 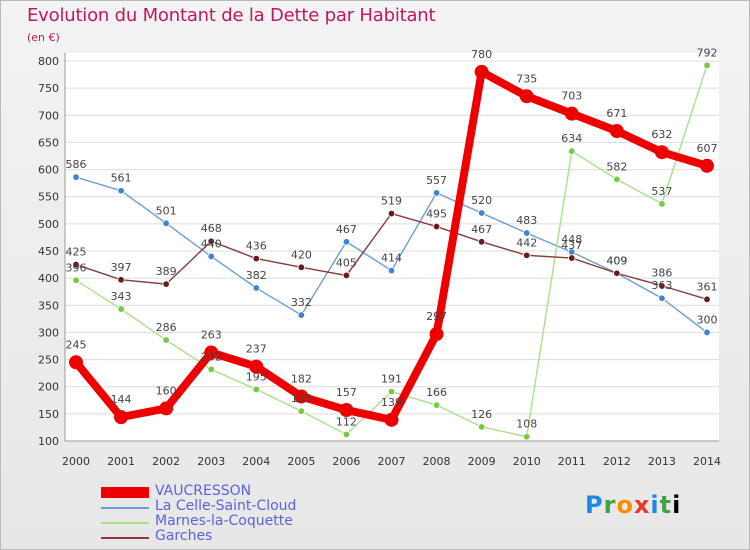 What do you see at coordinates (76, 164) in the screenshot?
I see `data-label-la-celle-saint-cloud: 586` at bounding box center [76, 164].